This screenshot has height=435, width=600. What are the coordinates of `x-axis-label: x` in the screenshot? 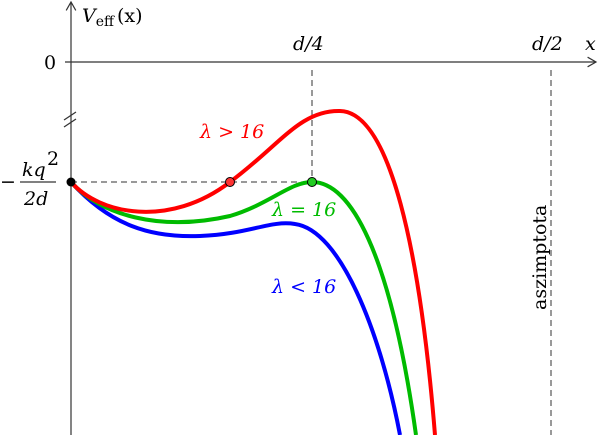 It's located at (590, 44).